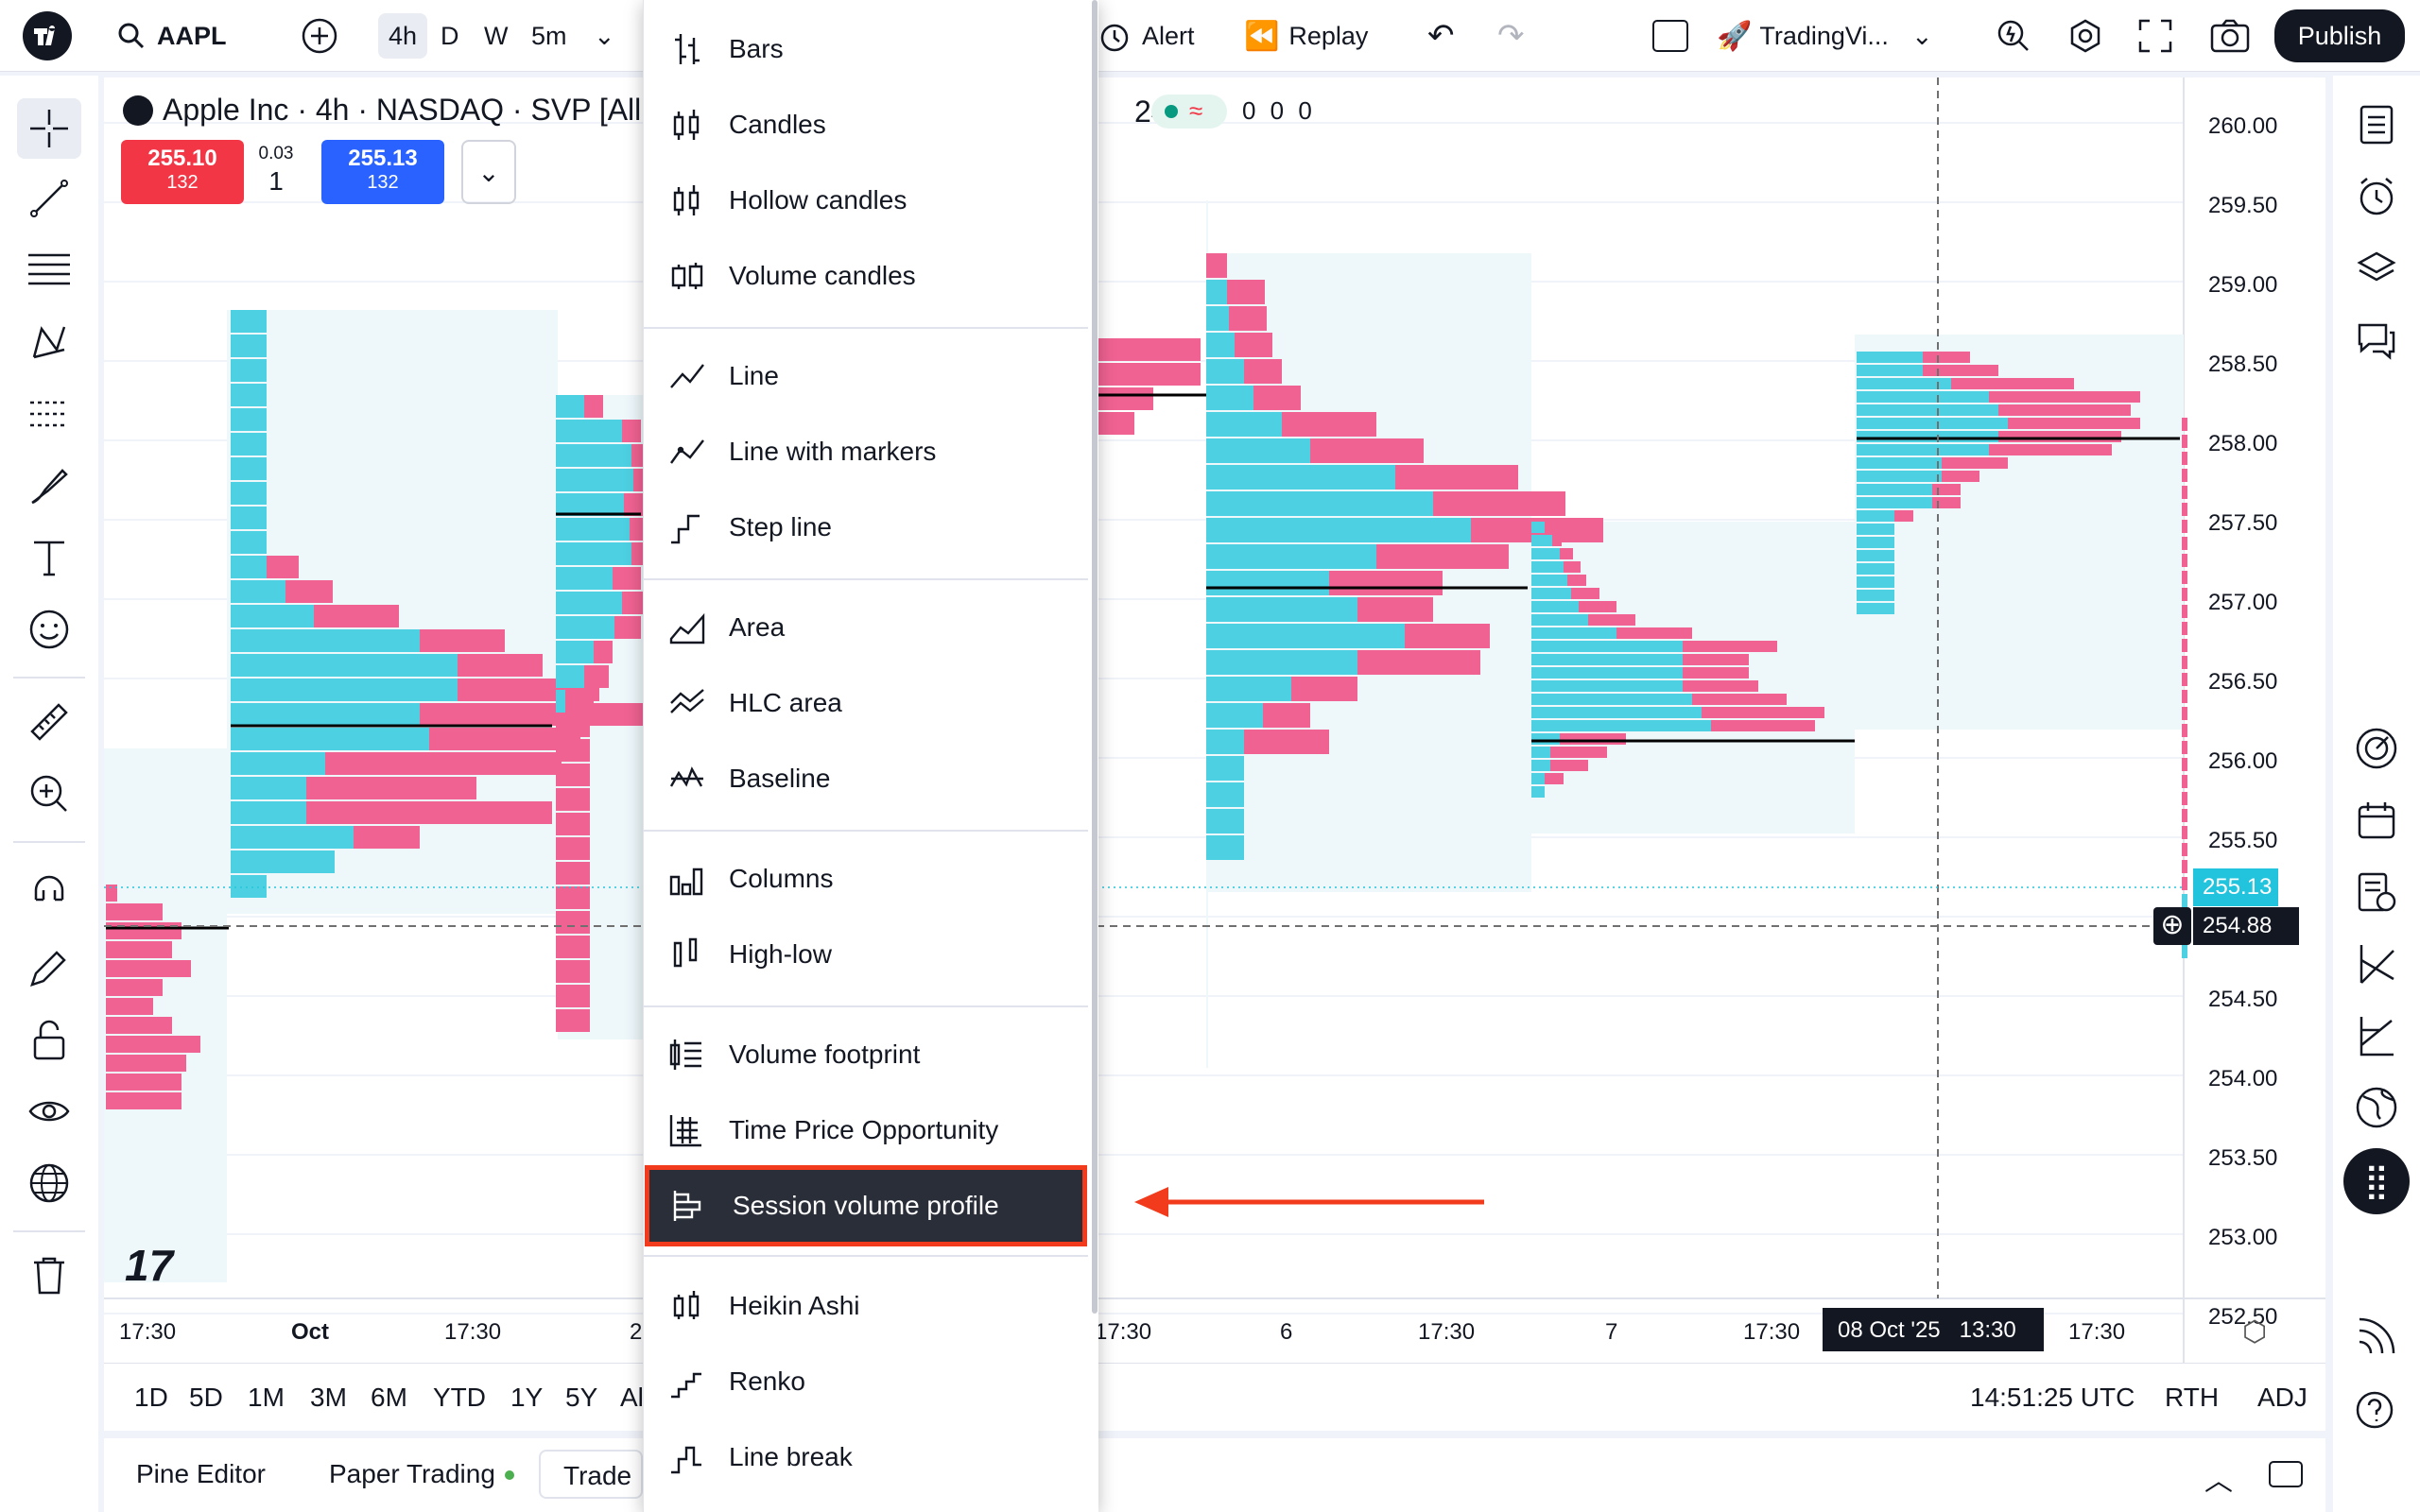 The image size is (2420, 1512). I want to click on approx-icon: ≈, so click(1196, 110).